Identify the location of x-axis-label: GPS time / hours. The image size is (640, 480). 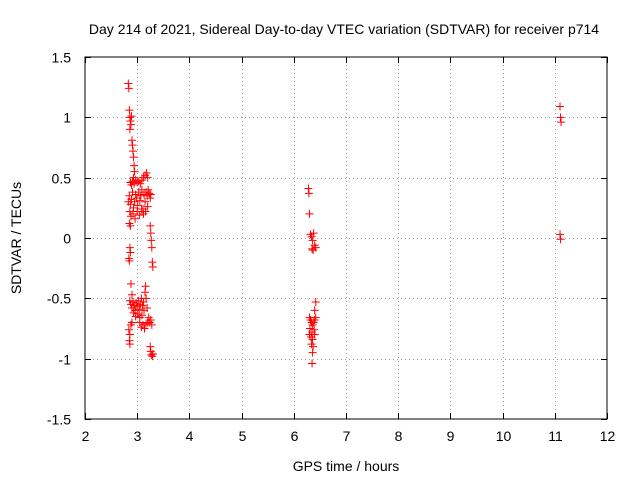
(346, 466).